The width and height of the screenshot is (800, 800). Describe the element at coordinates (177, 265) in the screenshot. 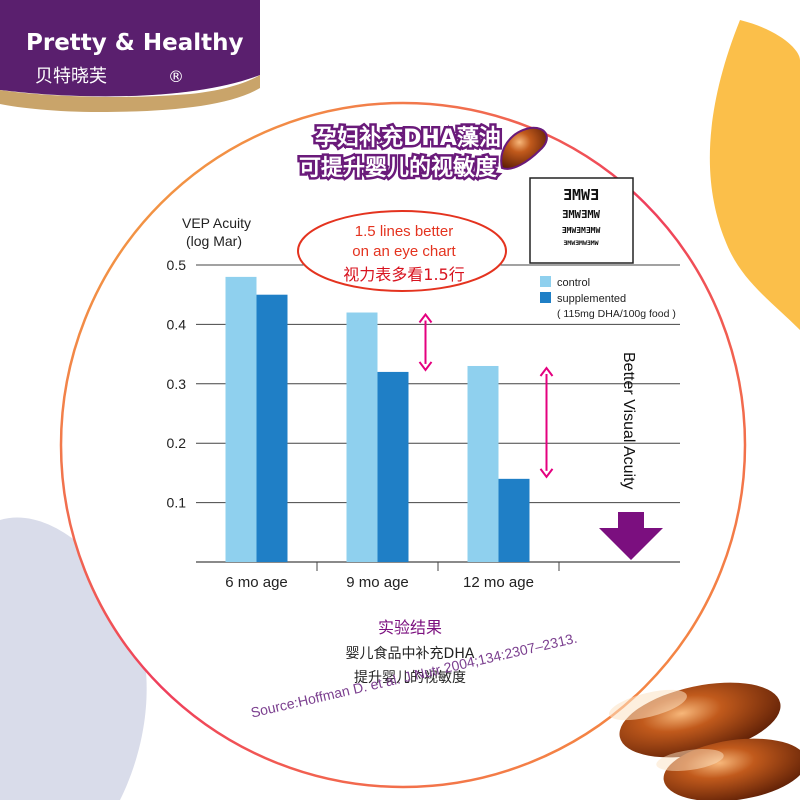

I see `y-tick-label: 0.5` at that location.